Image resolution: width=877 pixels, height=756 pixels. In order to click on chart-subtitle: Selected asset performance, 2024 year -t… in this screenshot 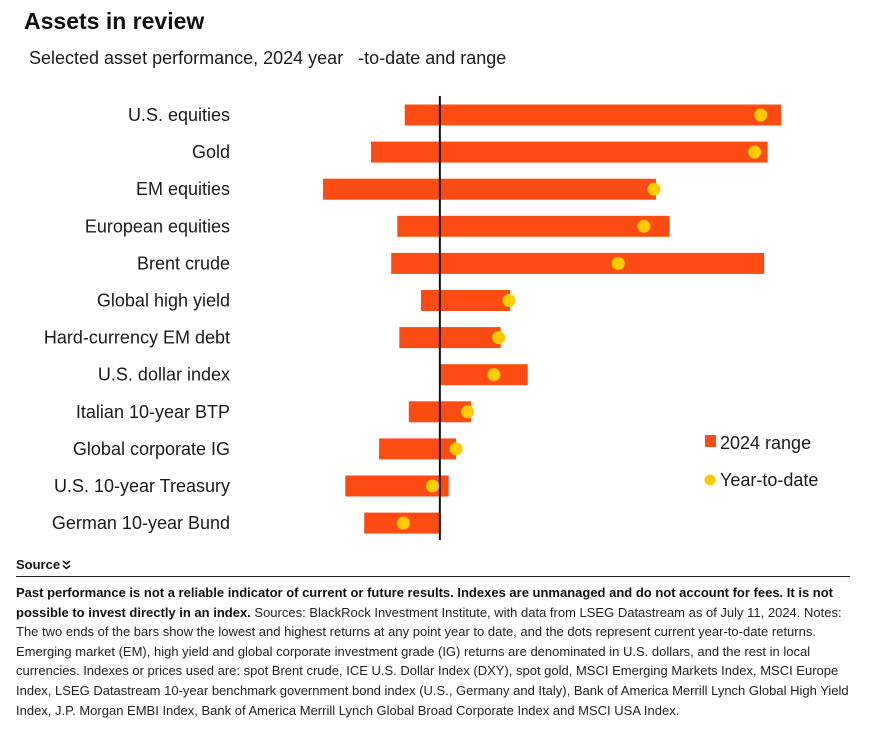, I will do `click(268, 58)`.